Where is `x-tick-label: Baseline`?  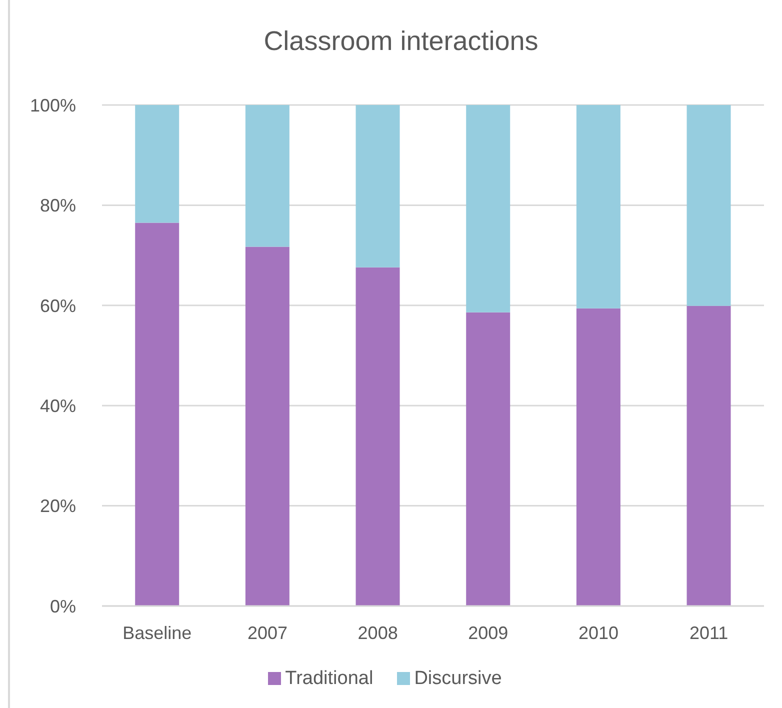
x-tick-label: Baseline is located at coordinates (157, 632).